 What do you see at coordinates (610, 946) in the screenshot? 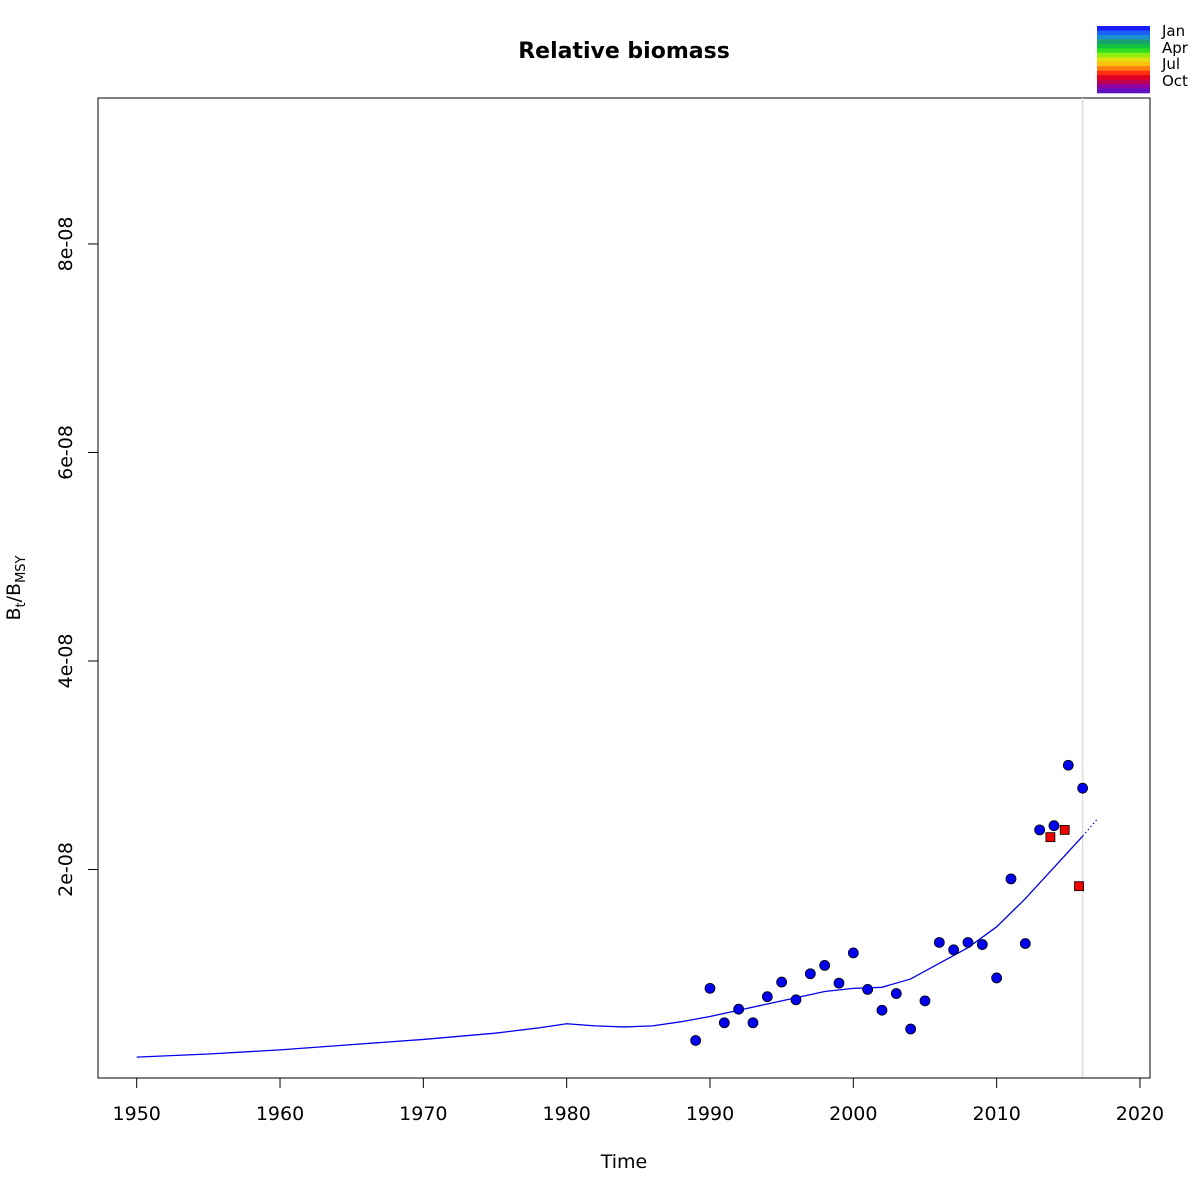
I see `biomass-line` at bounding box center [610, 946].